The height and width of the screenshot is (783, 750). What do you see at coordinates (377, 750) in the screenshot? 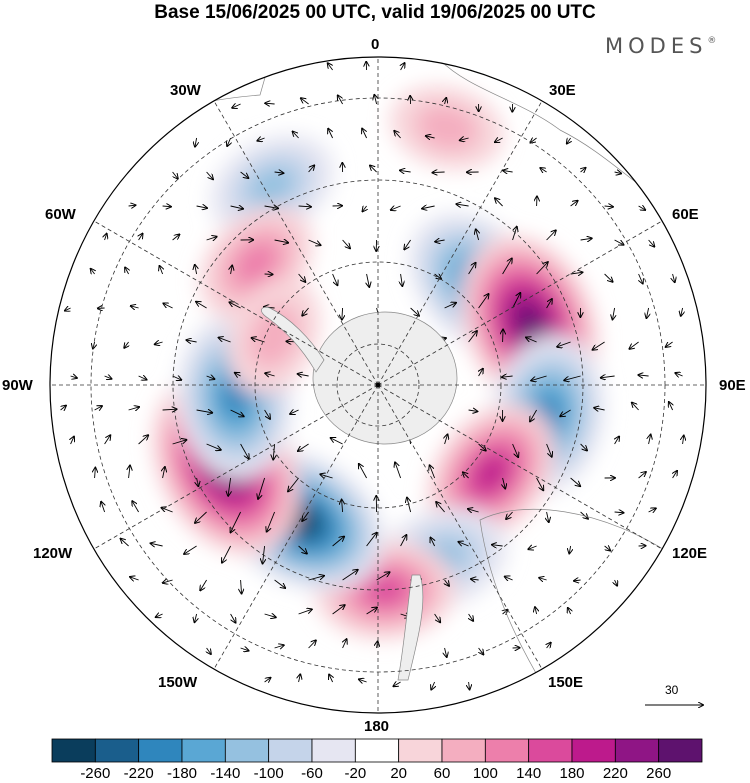
I see `colorbar` at bounding box center [377, 750].